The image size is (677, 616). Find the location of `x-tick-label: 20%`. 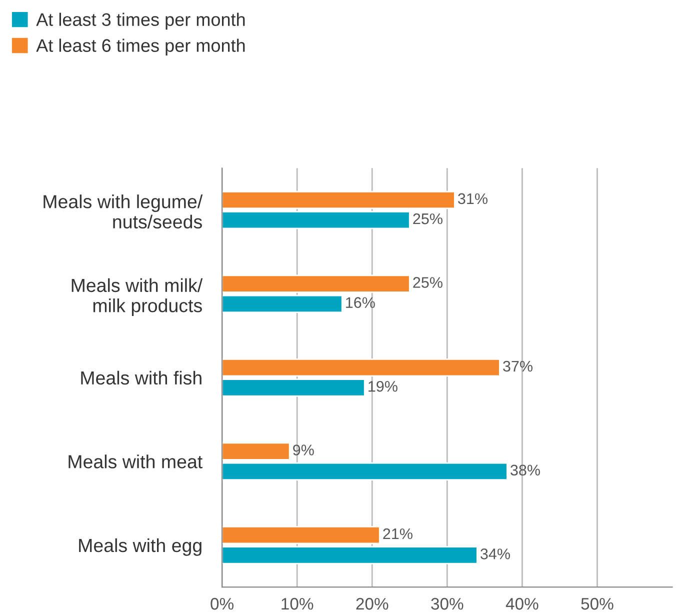

x-tick-label: 20% is located at coordinates (372, 604).